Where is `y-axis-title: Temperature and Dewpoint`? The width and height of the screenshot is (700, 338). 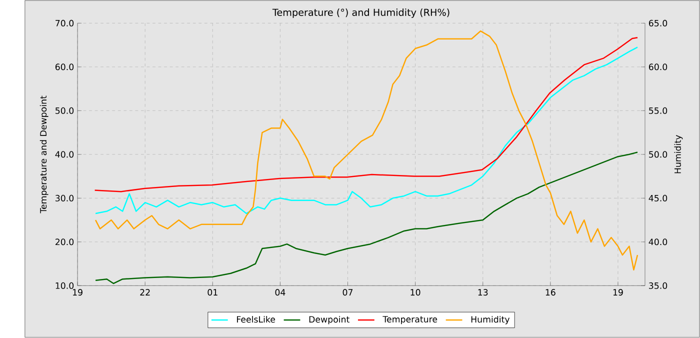
y-axis-title: Temperature and Dewpoint is located at coordinates (44, 155).